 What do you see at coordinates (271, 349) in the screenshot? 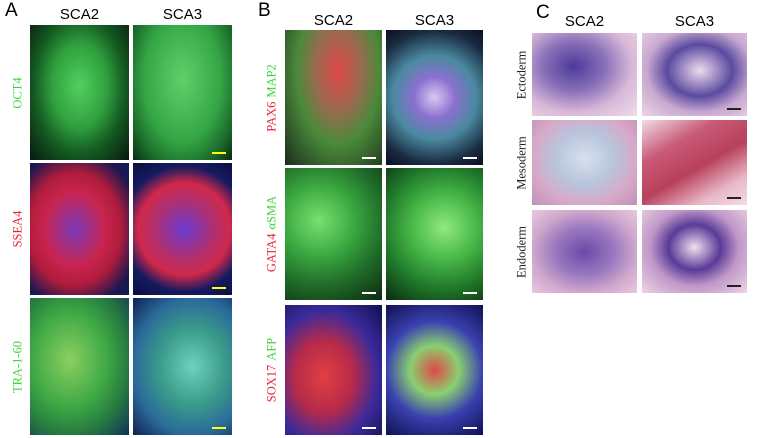
I see `marker-label: AFP` at bounding box center [271, 349].